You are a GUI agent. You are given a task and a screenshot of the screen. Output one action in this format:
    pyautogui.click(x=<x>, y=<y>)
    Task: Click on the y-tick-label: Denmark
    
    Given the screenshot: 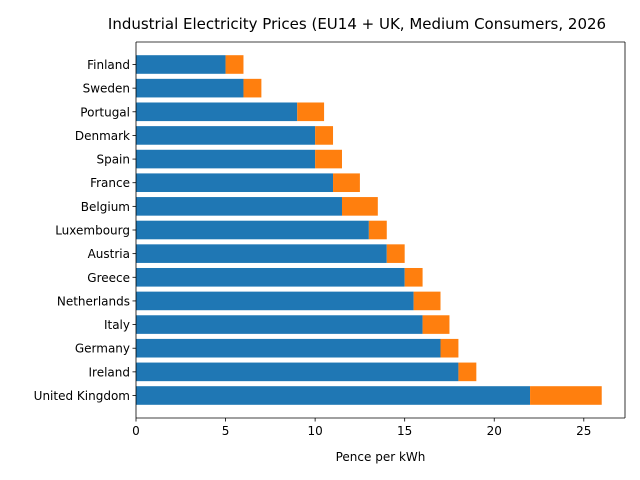 What is the action you would take?
    pyautogui.click(x=102, y=136)
    